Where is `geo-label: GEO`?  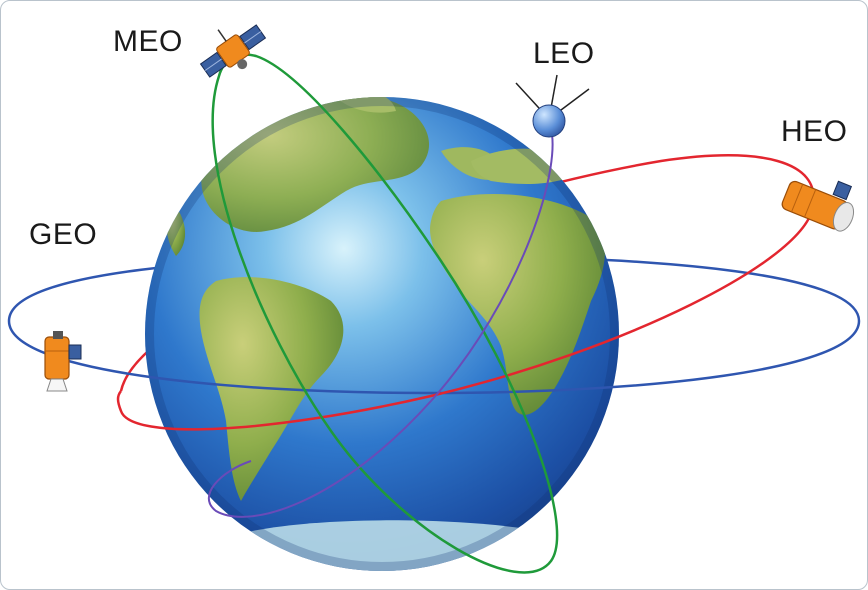 geo-label: GEO is located at coordinates (63, 234).